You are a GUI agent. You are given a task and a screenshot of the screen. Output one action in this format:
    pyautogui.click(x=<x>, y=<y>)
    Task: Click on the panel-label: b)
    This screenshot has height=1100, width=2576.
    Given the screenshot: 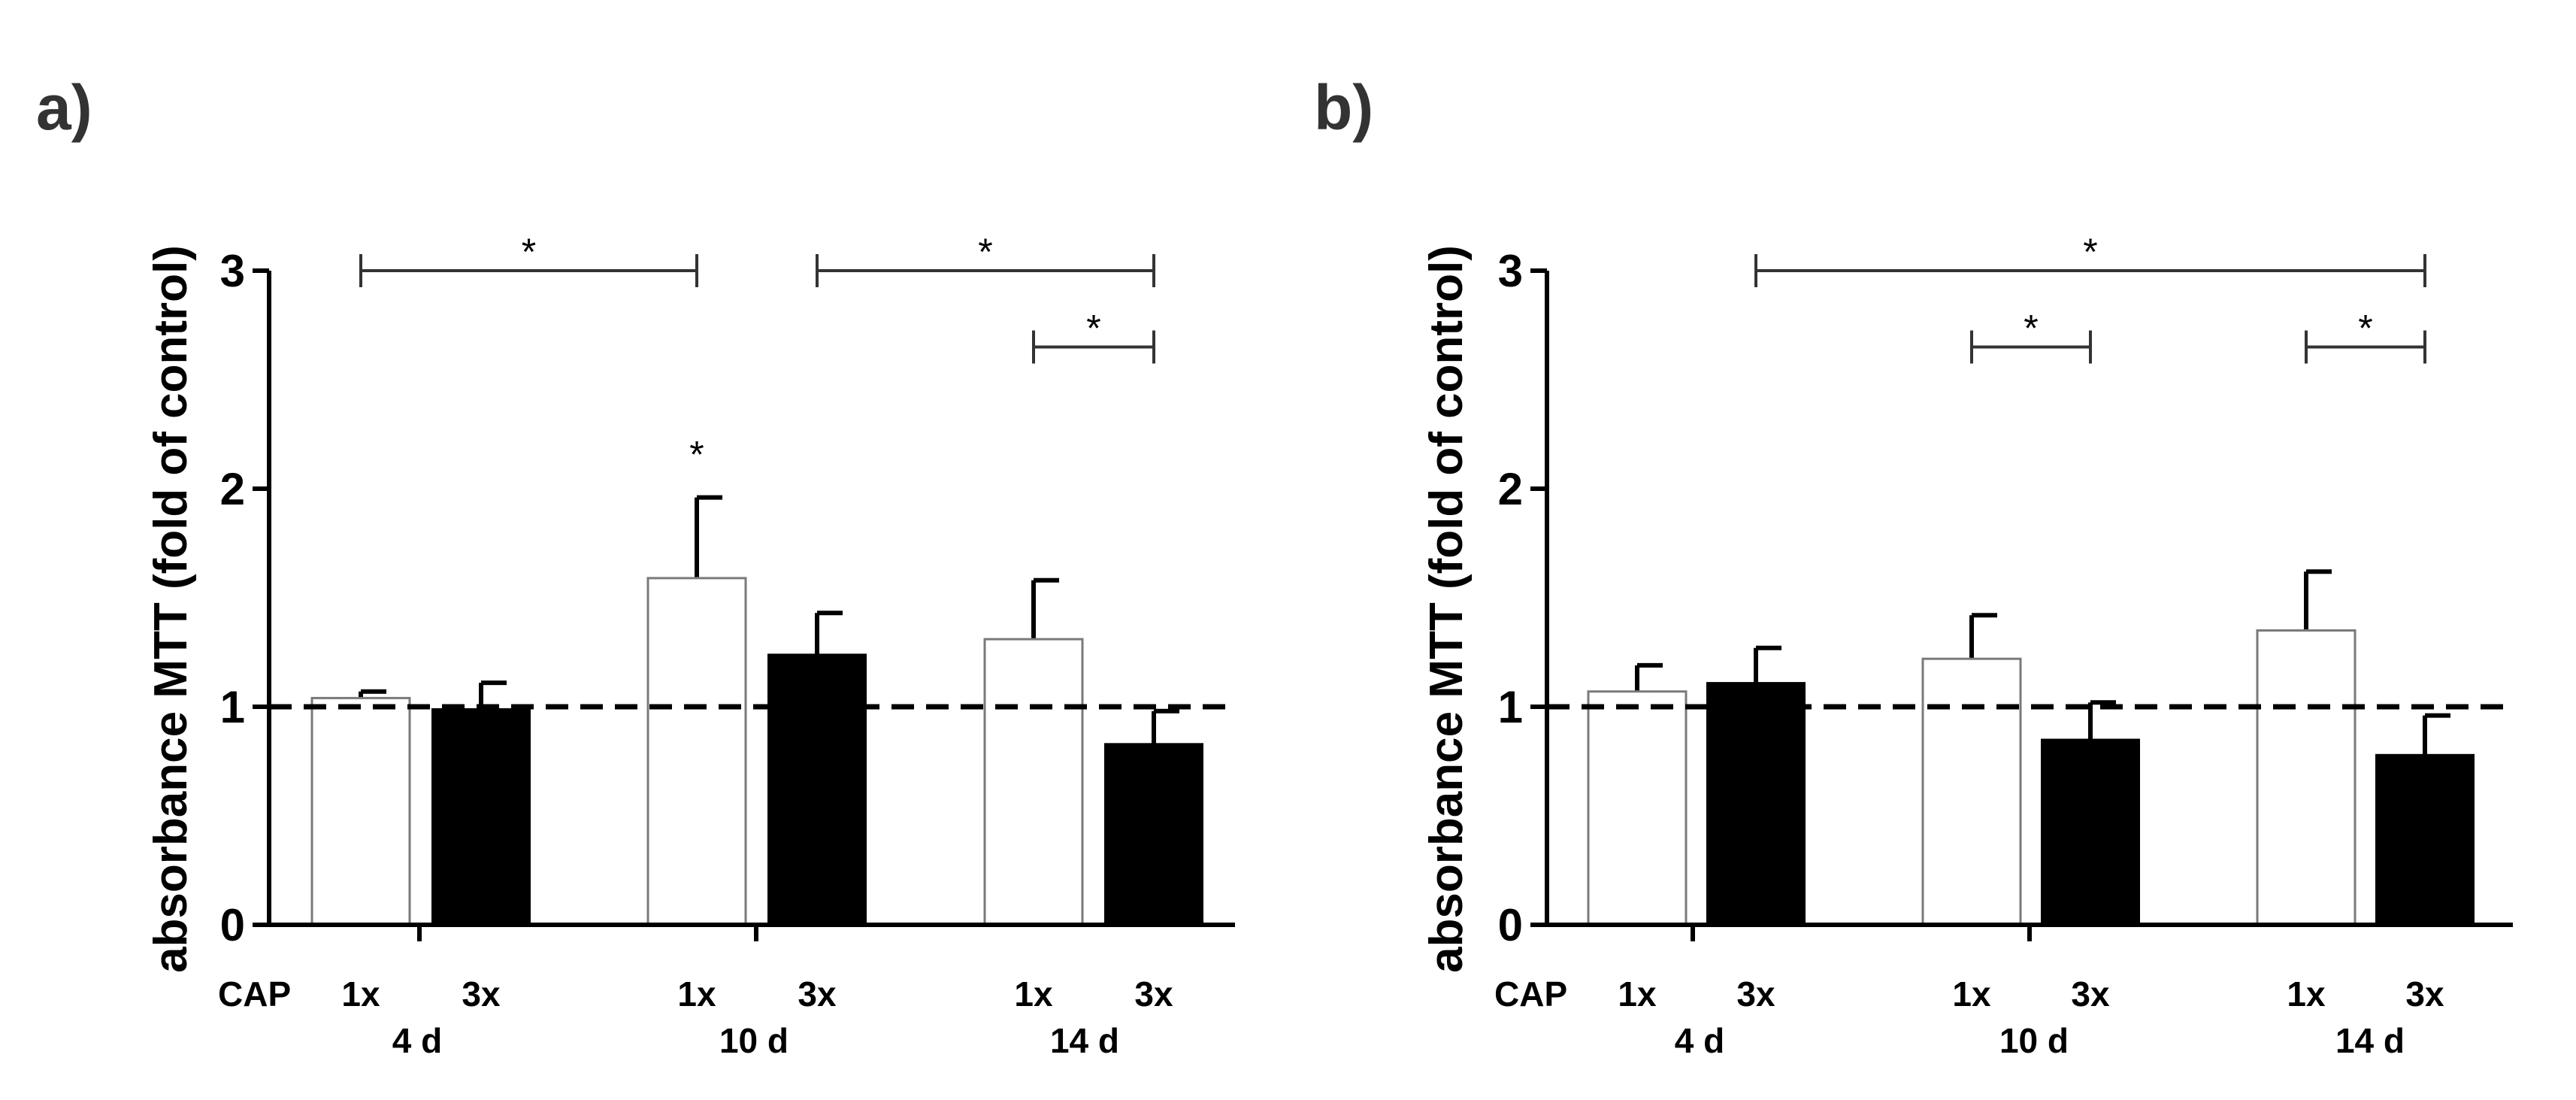 What is the action you would take?
    pyautogui.click(x=1343, y=107)
    